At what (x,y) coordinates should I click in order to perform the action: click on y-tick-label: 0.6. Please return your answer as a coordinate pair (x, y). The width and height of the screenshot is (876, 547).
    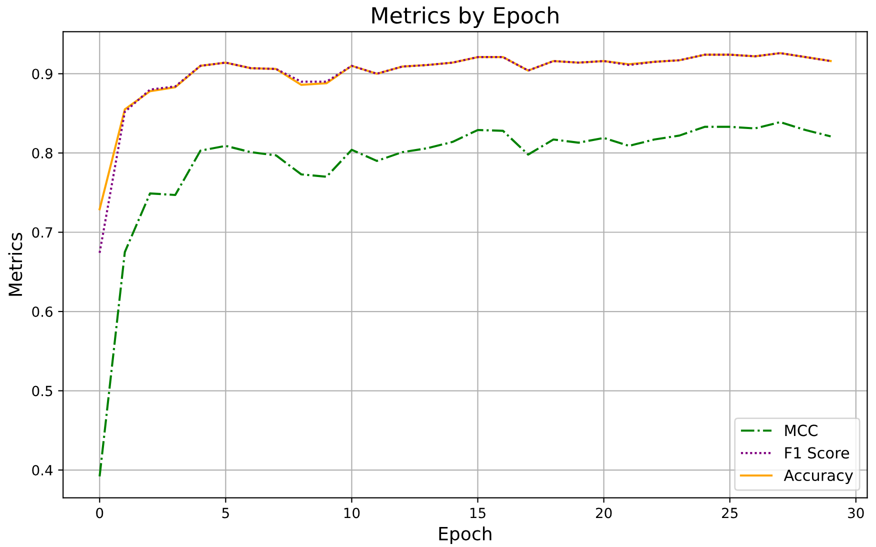
    Looking at the image, I should click on (42, 311).